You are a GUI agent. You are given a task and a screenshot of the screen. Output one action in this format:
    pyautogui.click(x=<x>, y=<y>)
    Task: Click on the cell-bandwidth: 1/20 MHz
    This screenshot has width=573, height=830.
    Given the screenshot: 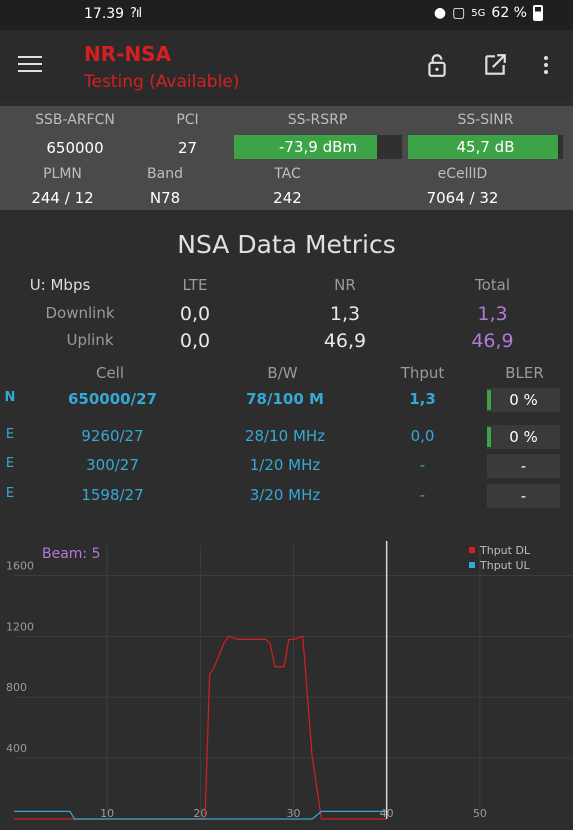 What is the action you would take?
    pyautogui.click(x=285, y=465)
    